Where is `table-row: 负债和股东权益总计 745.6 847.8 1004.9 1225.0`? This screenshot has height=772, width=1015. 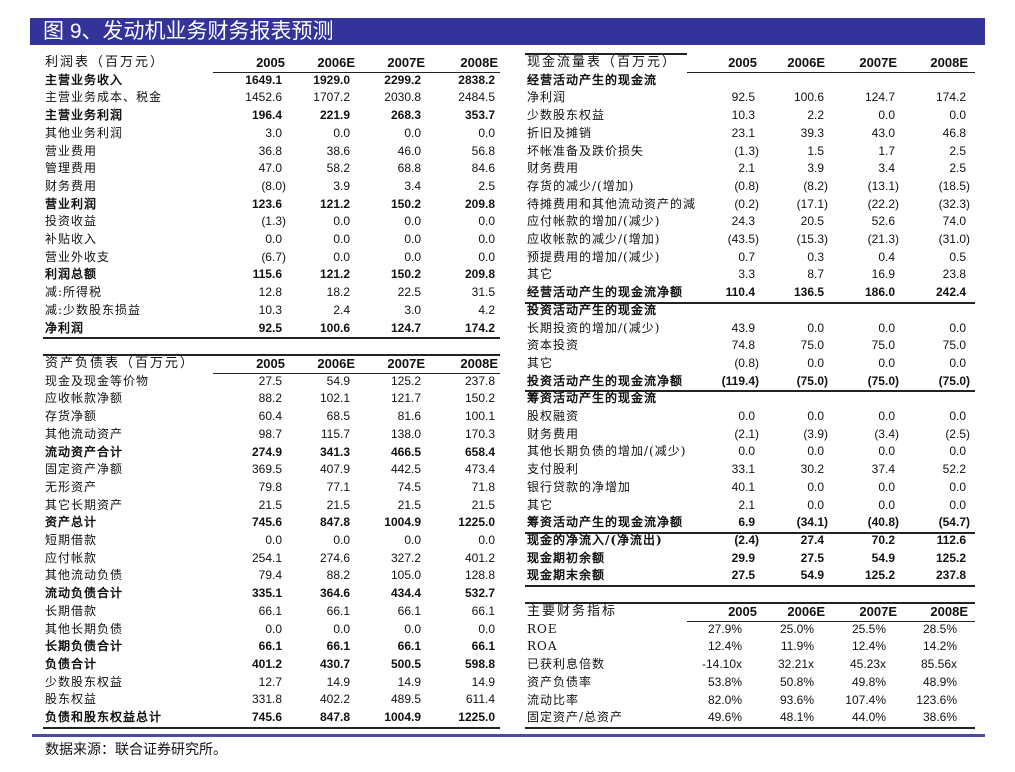 table-row: 负债和股东权益总计 745.6 847.8 1004.9 1225.0 is located at coordinates (272, 718).